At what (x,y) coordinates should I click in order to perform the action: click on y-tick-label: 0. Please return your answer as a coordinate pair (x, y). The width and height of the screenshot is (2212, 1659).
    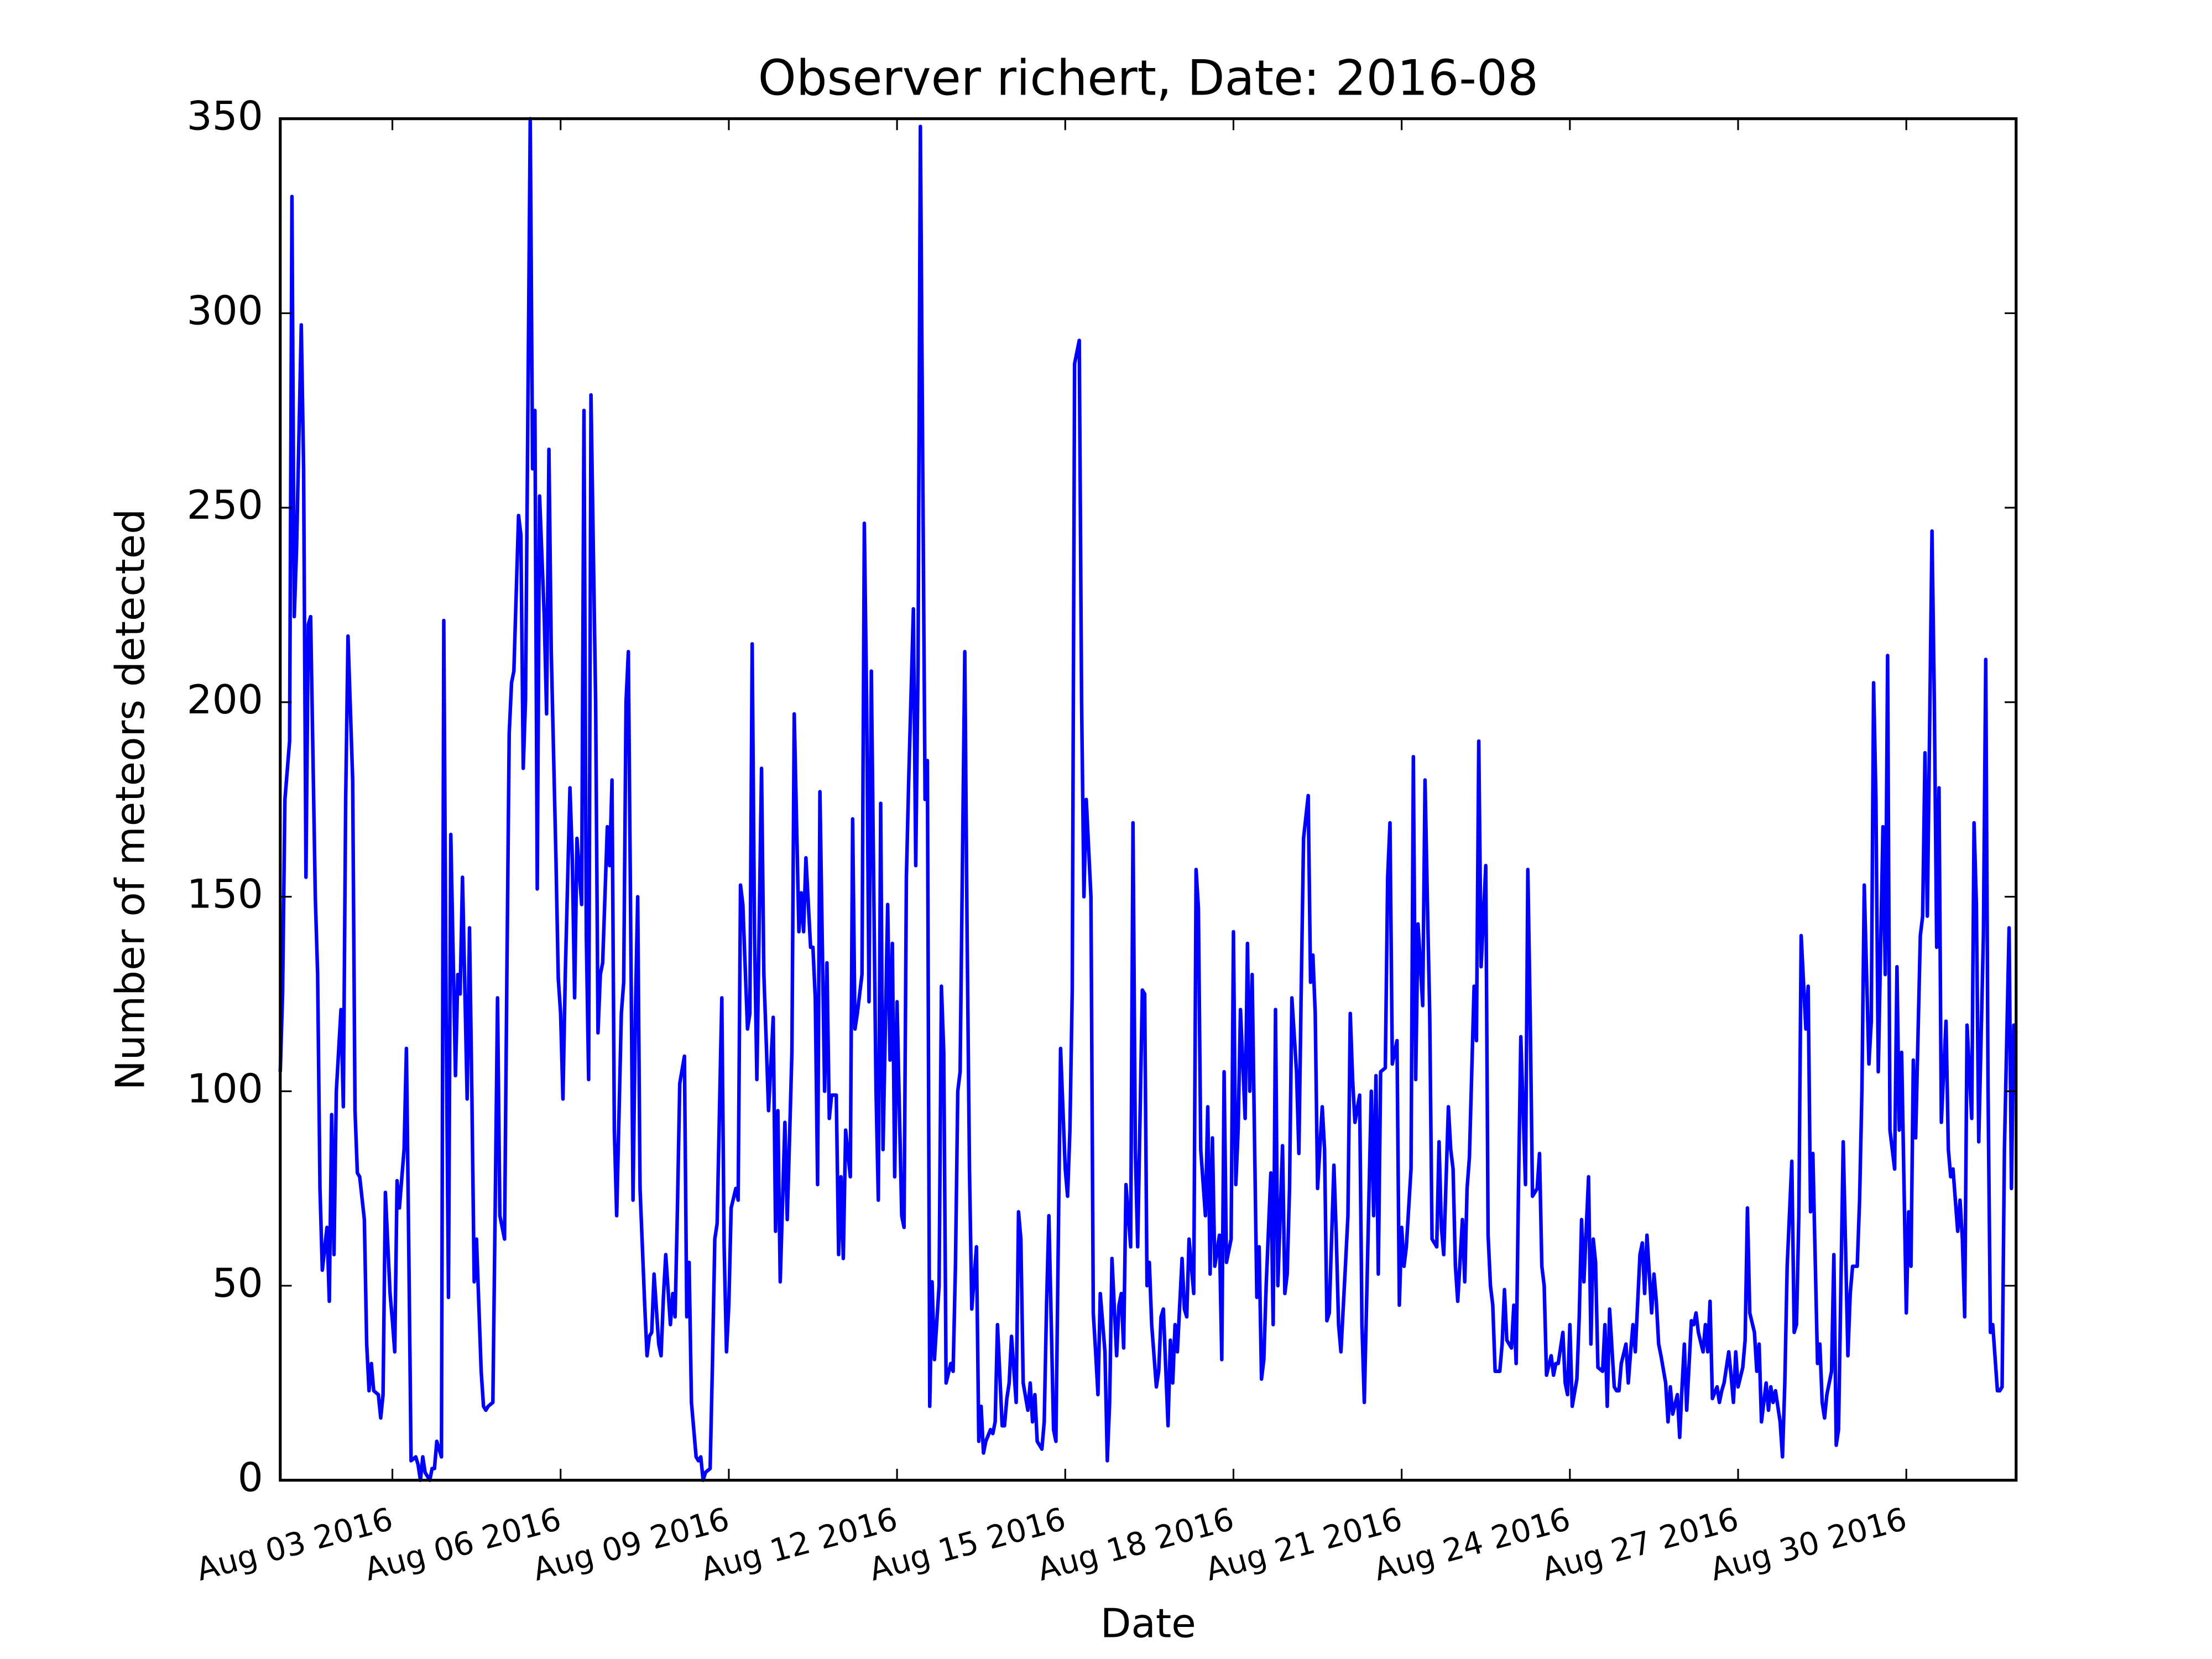
    Looking at the image, I should click on (251, 1478).